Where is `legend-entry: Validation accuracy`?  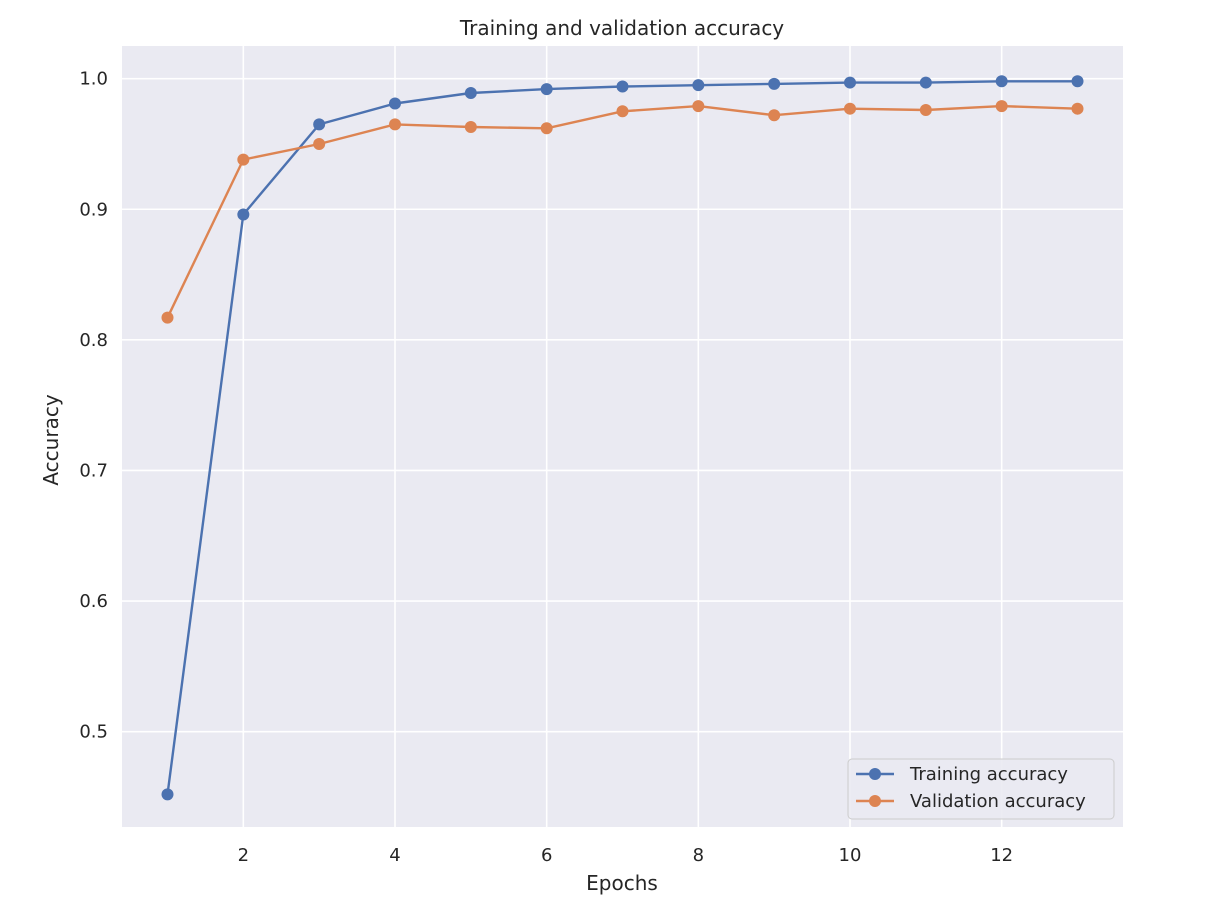 legend-entry: Validation accuracy is located at coordinates (971, 801).